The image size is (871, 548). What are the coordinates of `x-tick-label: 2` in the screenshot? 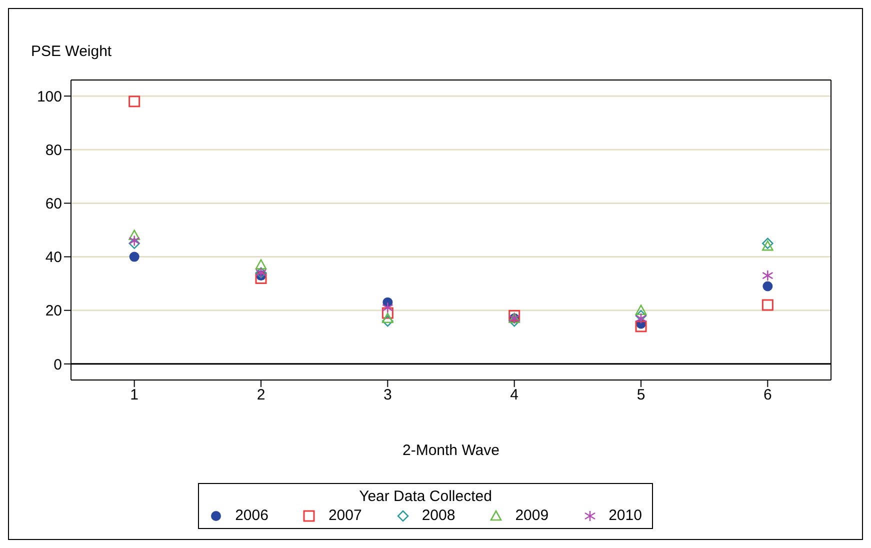 It's located at (261, 395).